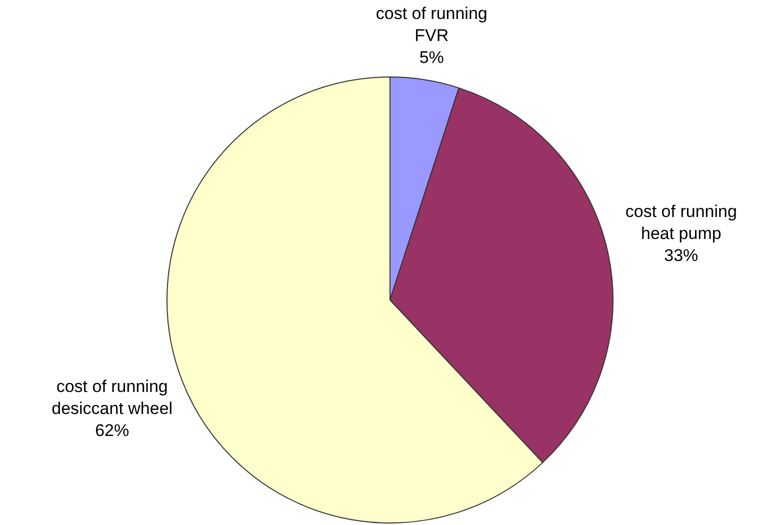 This screenshot has width=760, height=525. Describe the element at coordinates (431, 58) in the screenshot. I see `data-label: 5%` at that location.